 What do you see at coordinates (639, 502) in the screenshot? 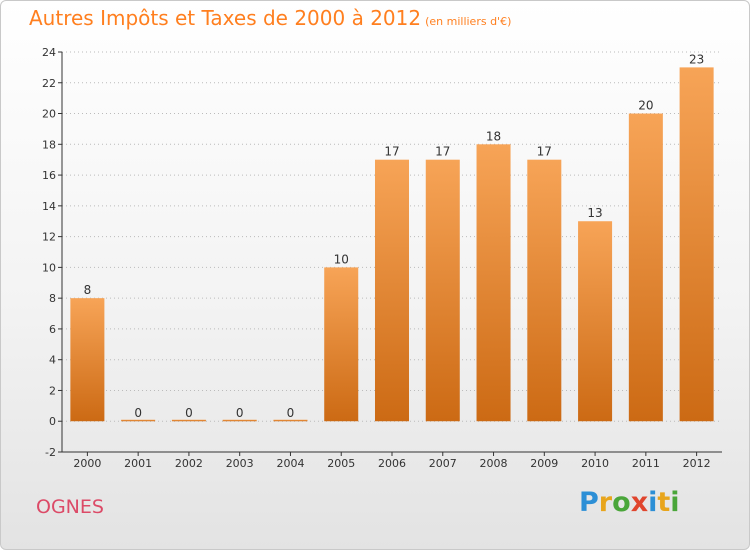
I see `logo-letter: x` at bounding box center [639, 502].